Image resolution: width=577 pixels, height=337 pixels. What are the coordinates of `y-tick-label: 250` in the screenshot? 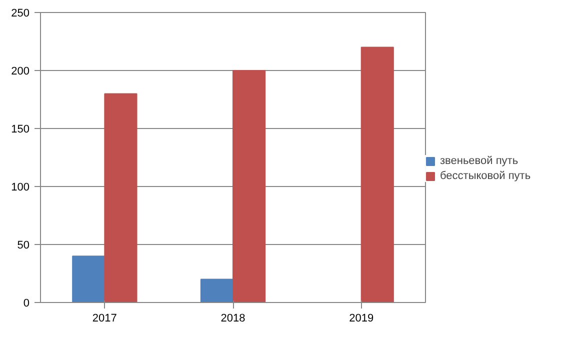 It's located at (20, 14).